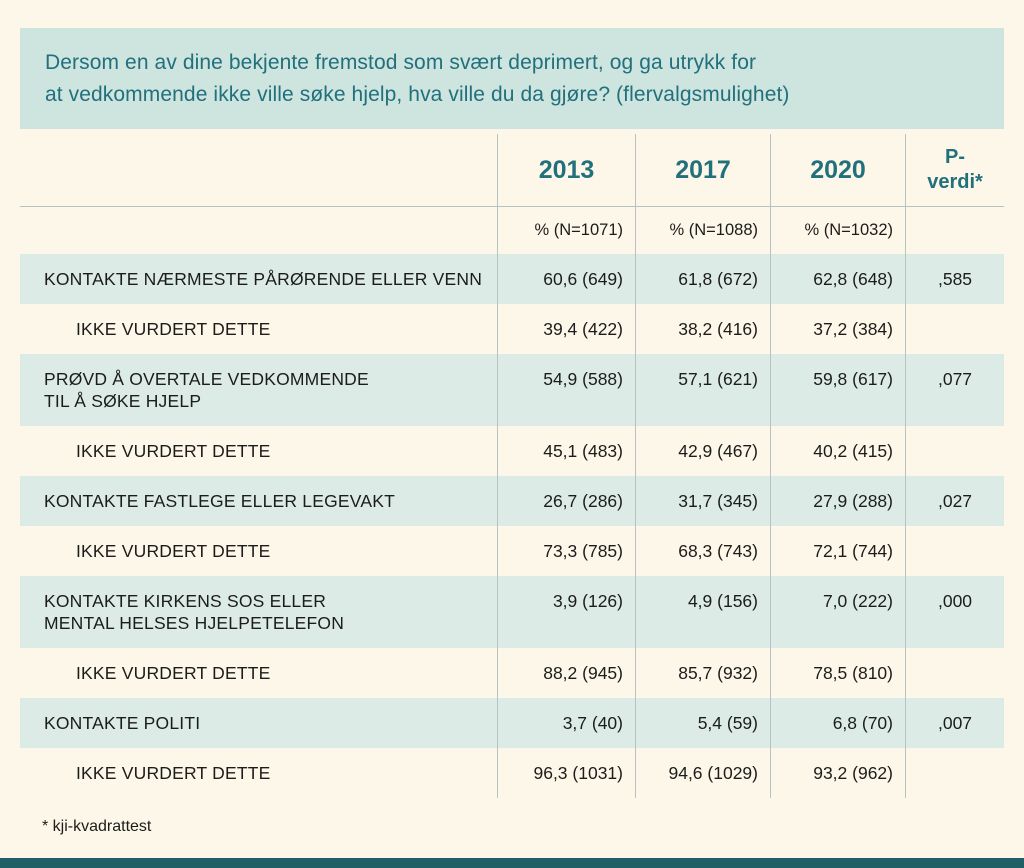 The width and height of the screenshot is (1024, 868). I want to click on row-value-2013: 88,2 (945), so click(566, 673).